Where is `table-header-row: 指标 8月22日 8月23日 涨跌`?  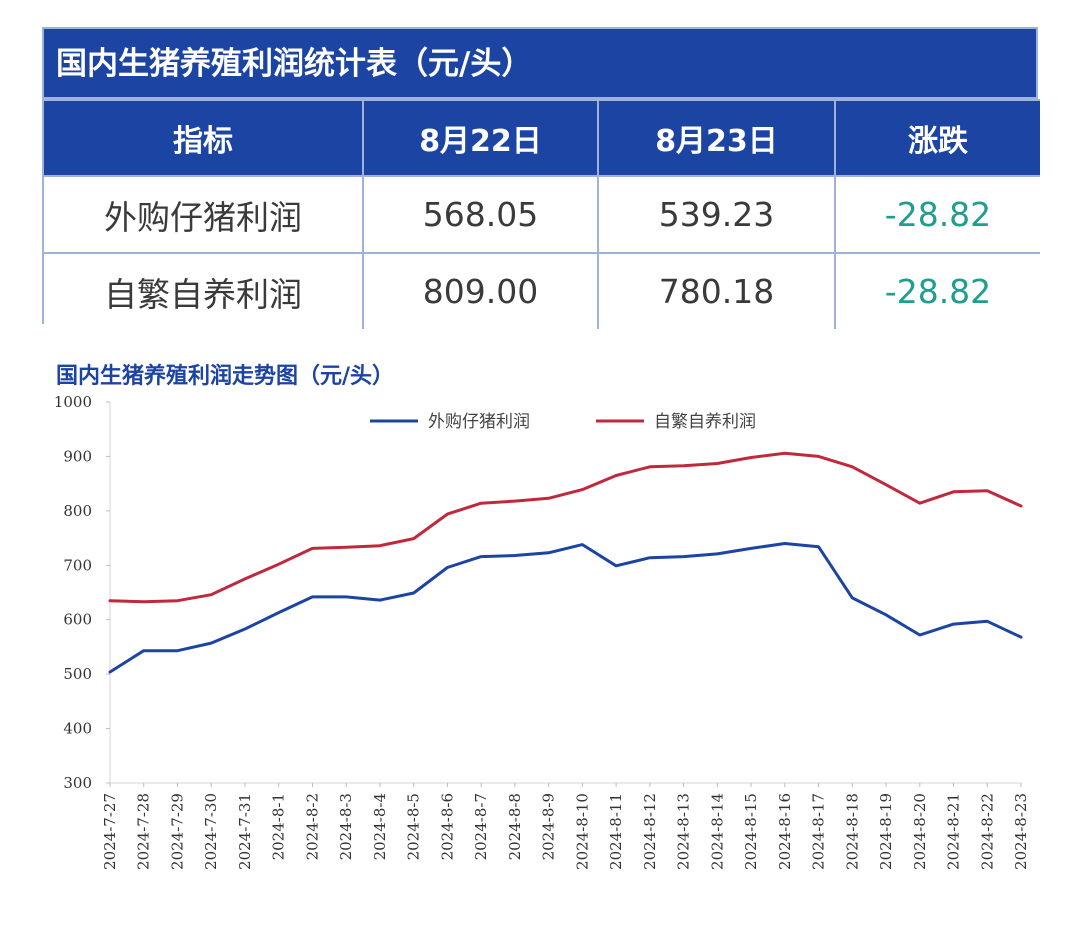 table-header-row: 指标 8月22日 8月23日 涨跌 is located at coordinates (542, 138).